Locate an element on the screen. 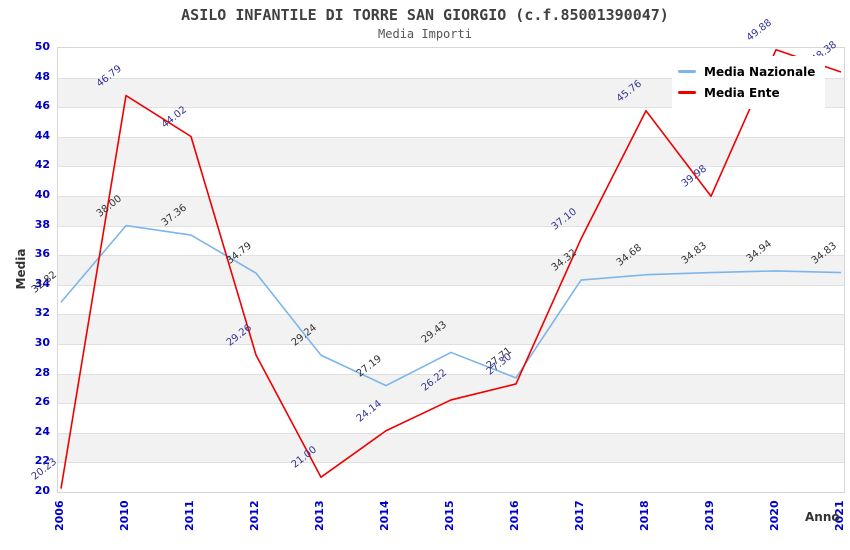  x-tick-label: 2018 is located at coordinates (644, 515).